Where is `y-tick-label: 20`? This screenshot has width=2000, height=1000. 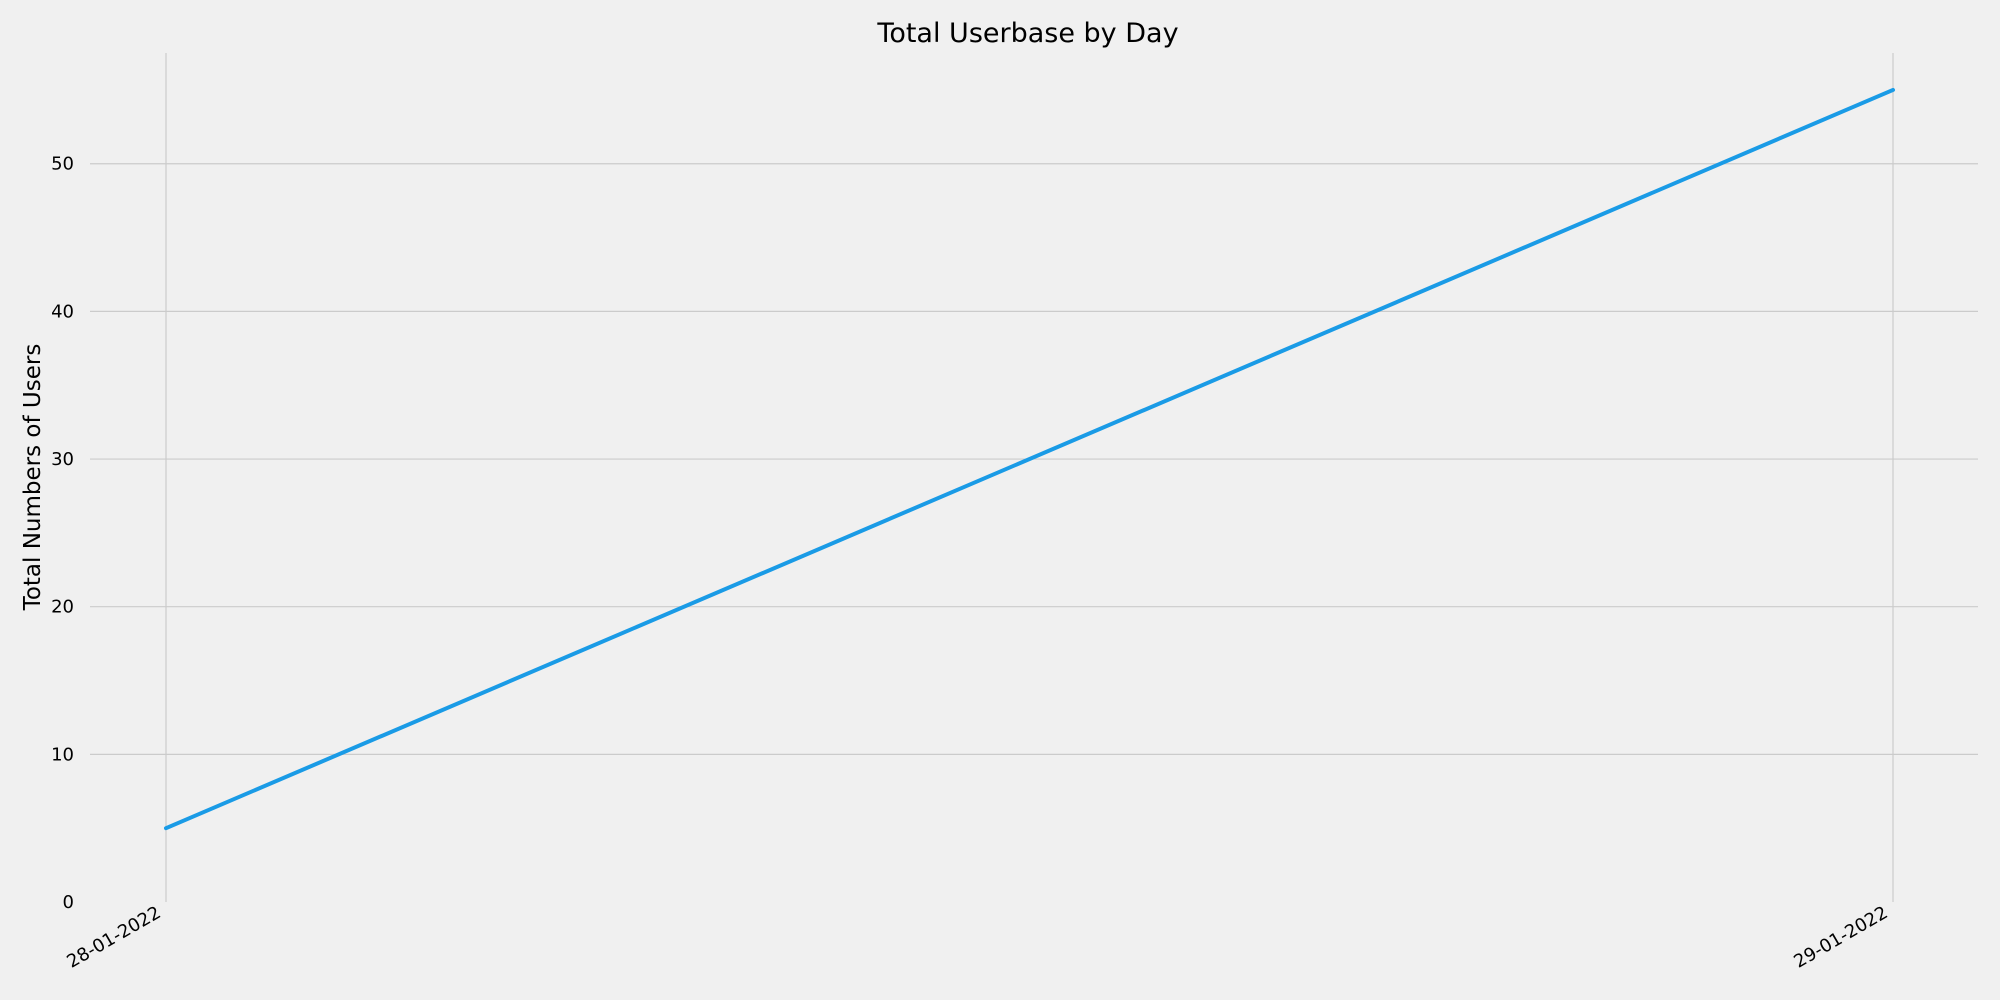 y-tick-label: 20 is located at coordinates (62, 607).